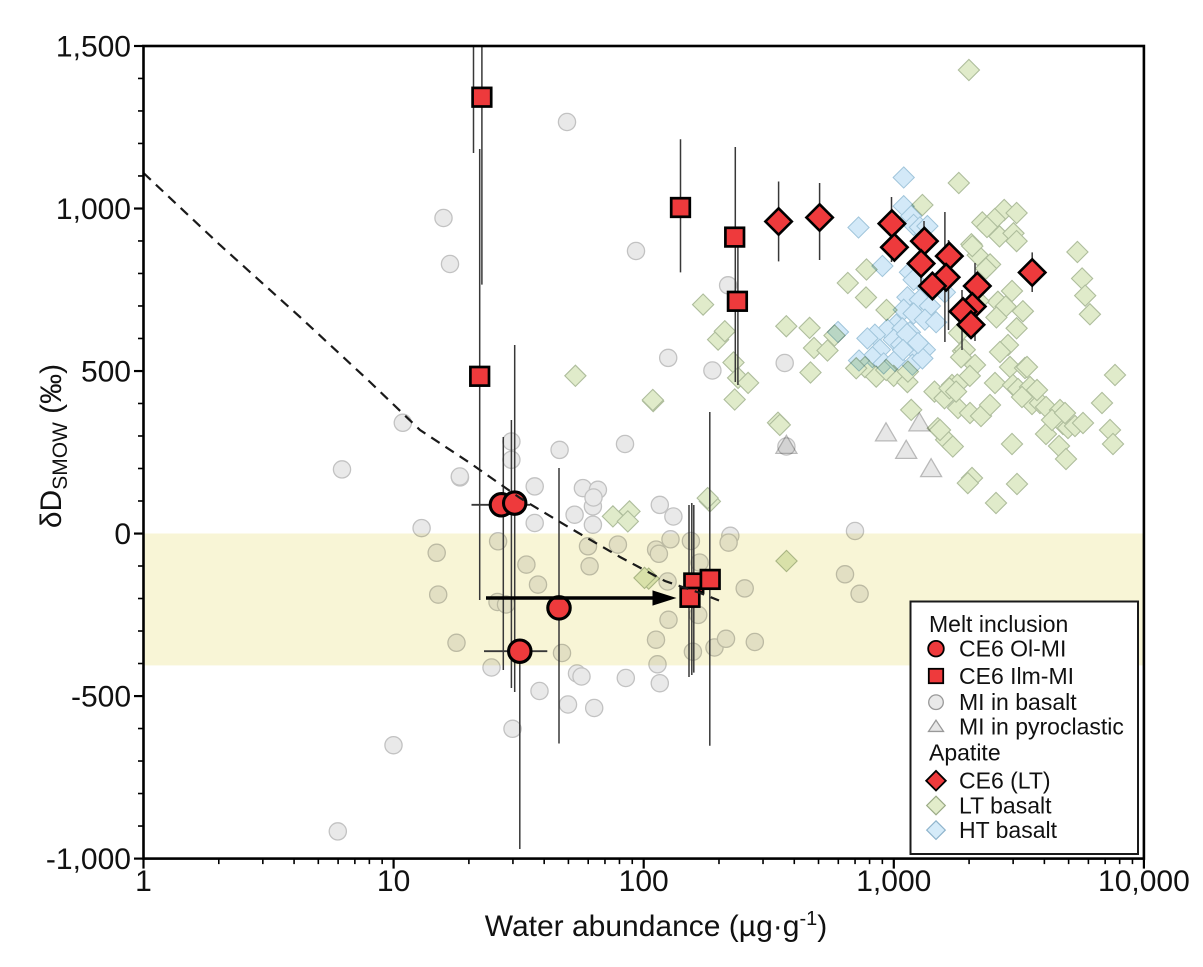  What do you see at coordinates (393, 881) in the screenshot?
I see `svg-text: 10` at bounding box center [393, 881].